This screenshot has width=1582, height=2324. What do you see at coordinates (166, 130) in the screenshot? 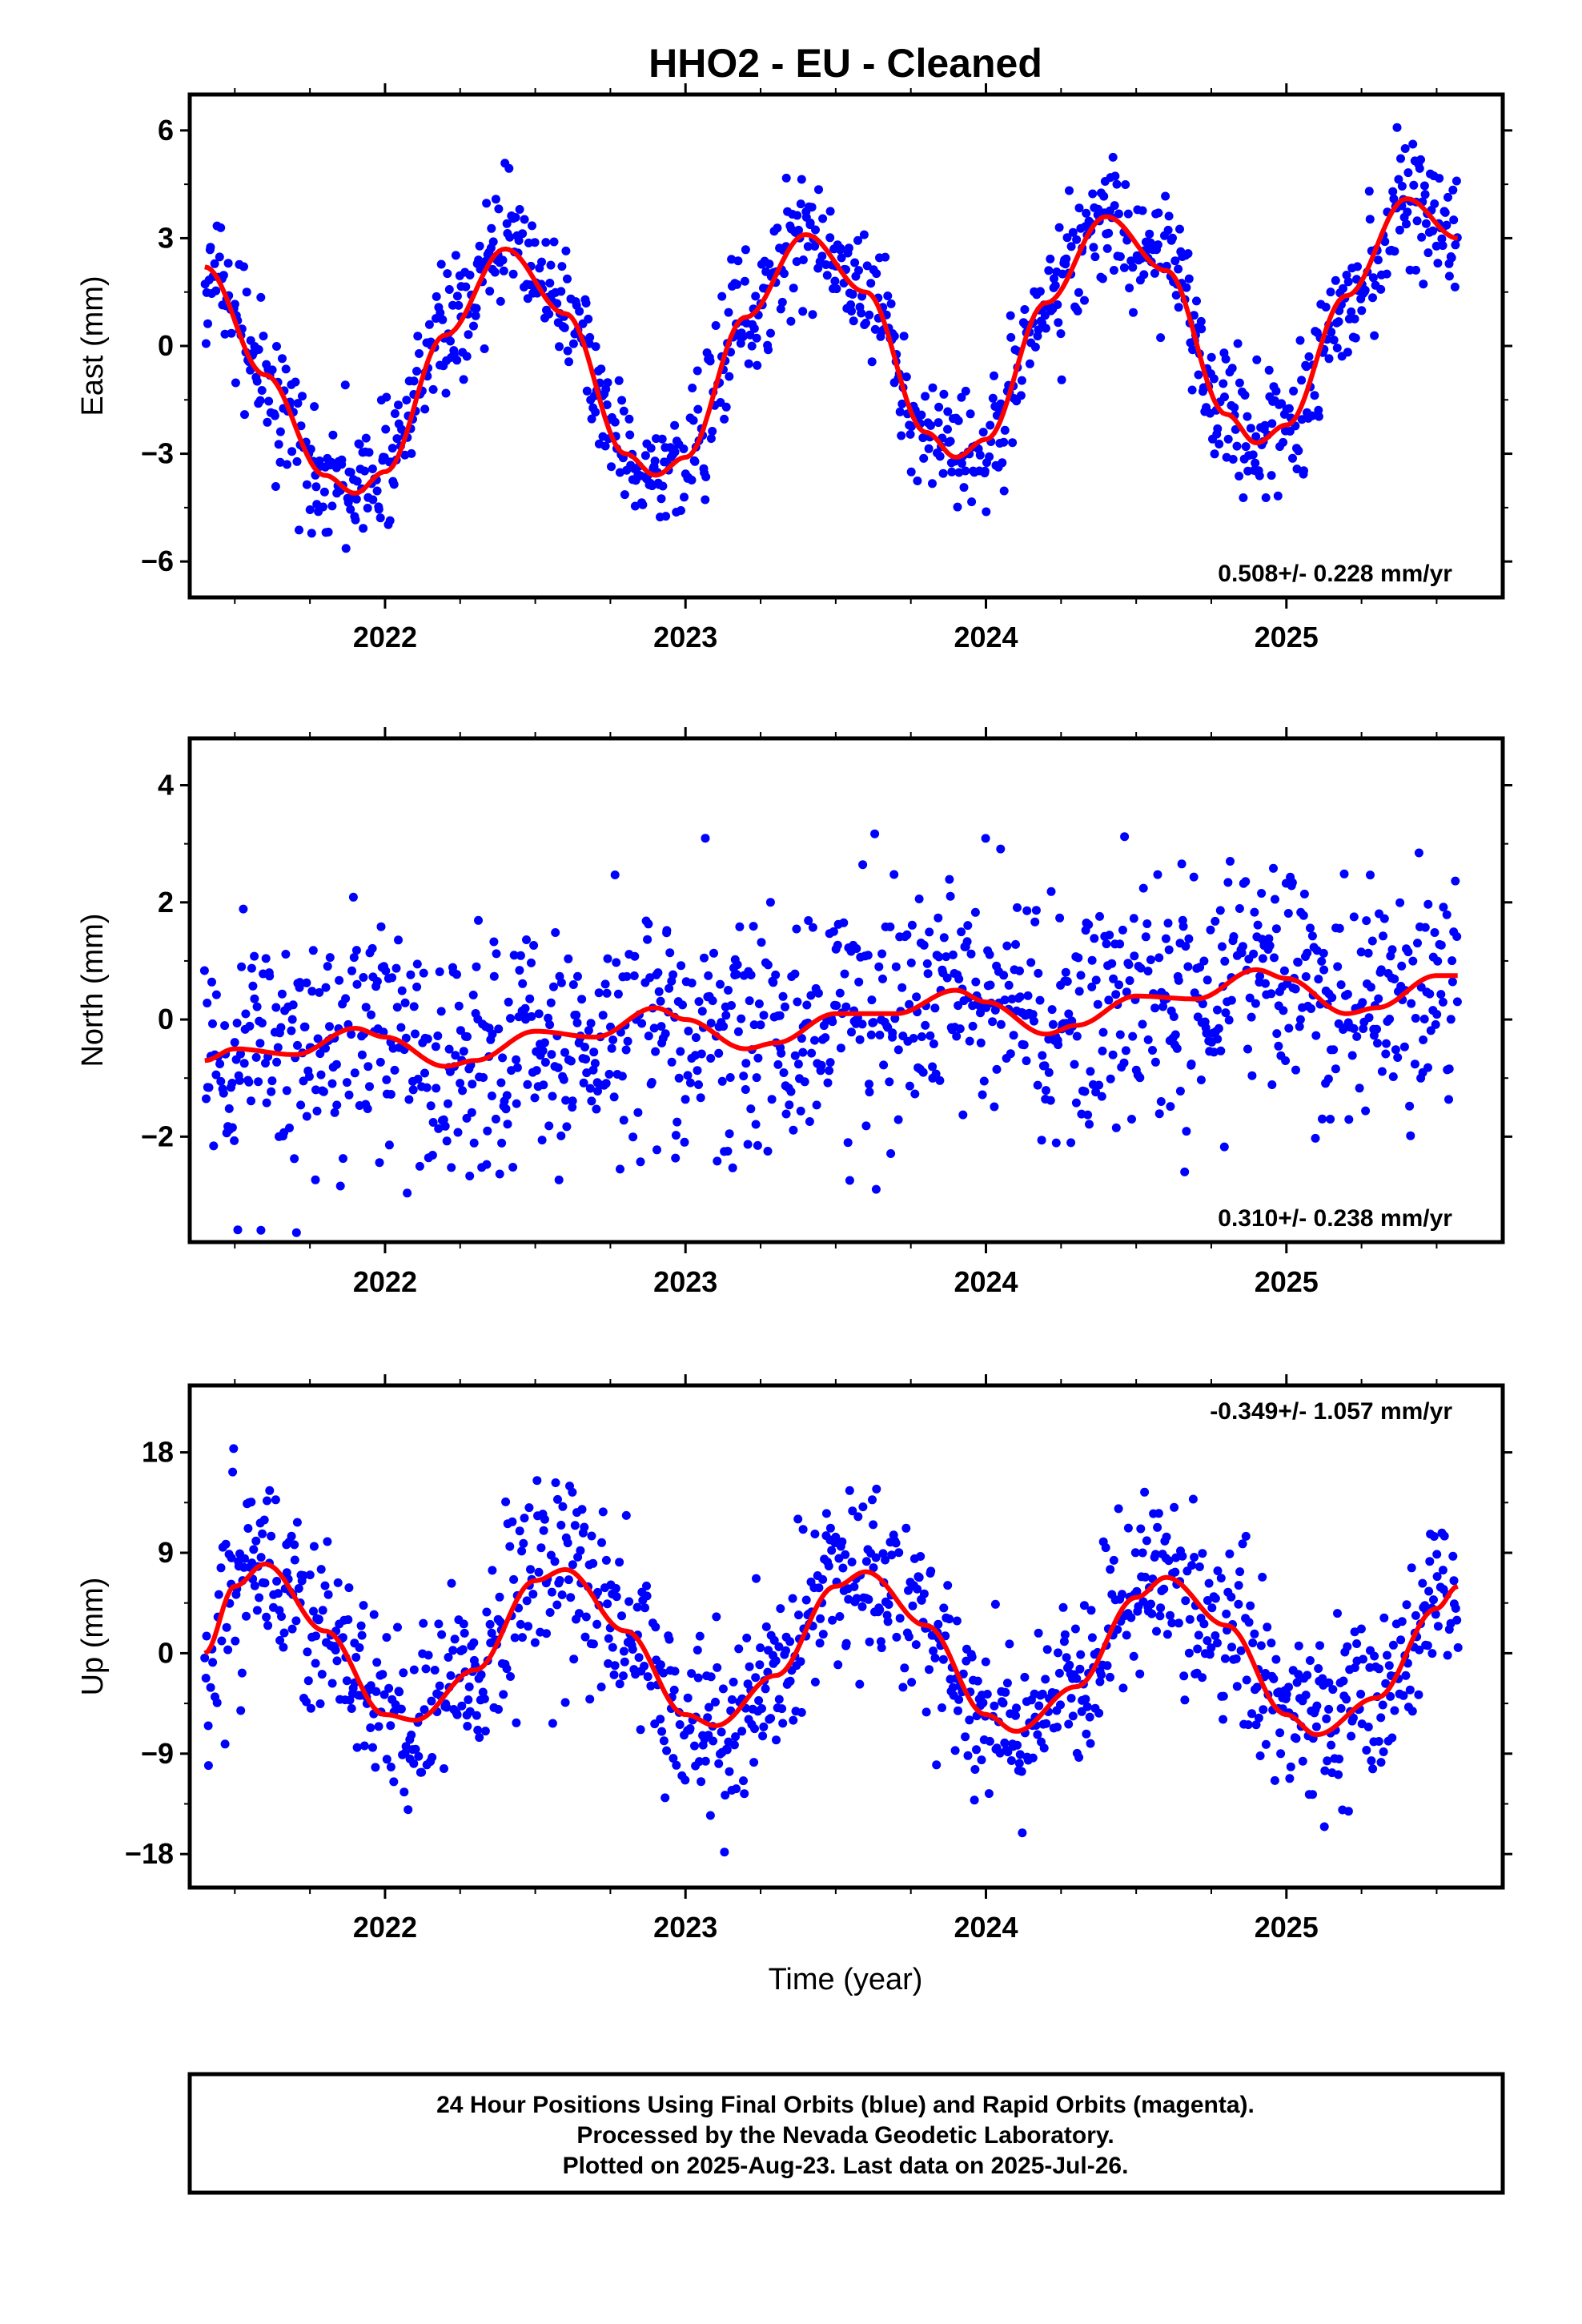
I see `y-tick-label: 6` at bounding box center [166, 130].